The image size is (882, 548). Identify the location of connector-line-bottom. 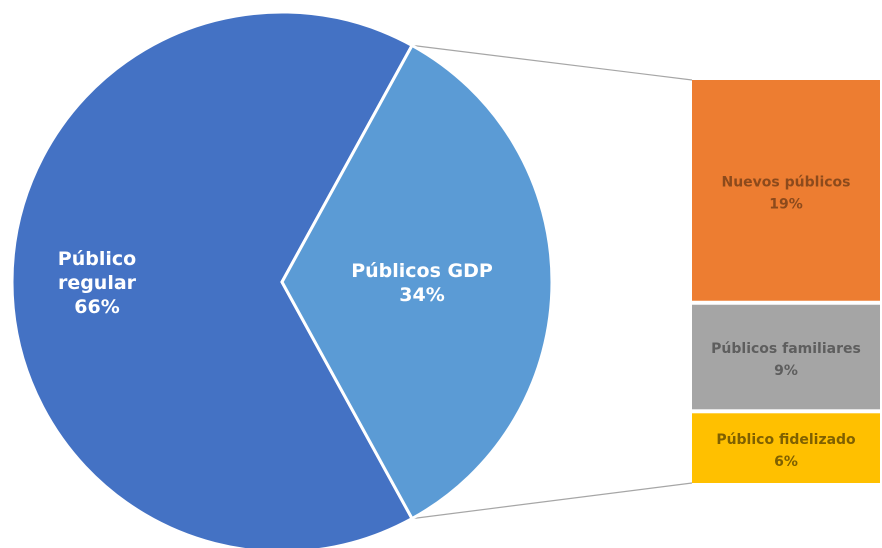
(552, 501).